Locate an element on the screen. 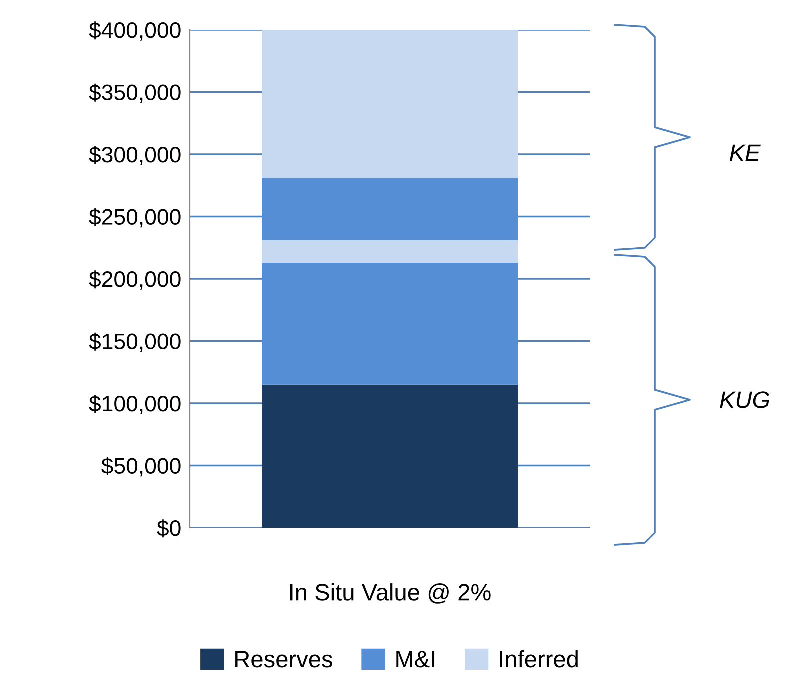 This screenshot has height=673, width=797. y-tick-label: $250,000 is located at coordinates (135, 218).